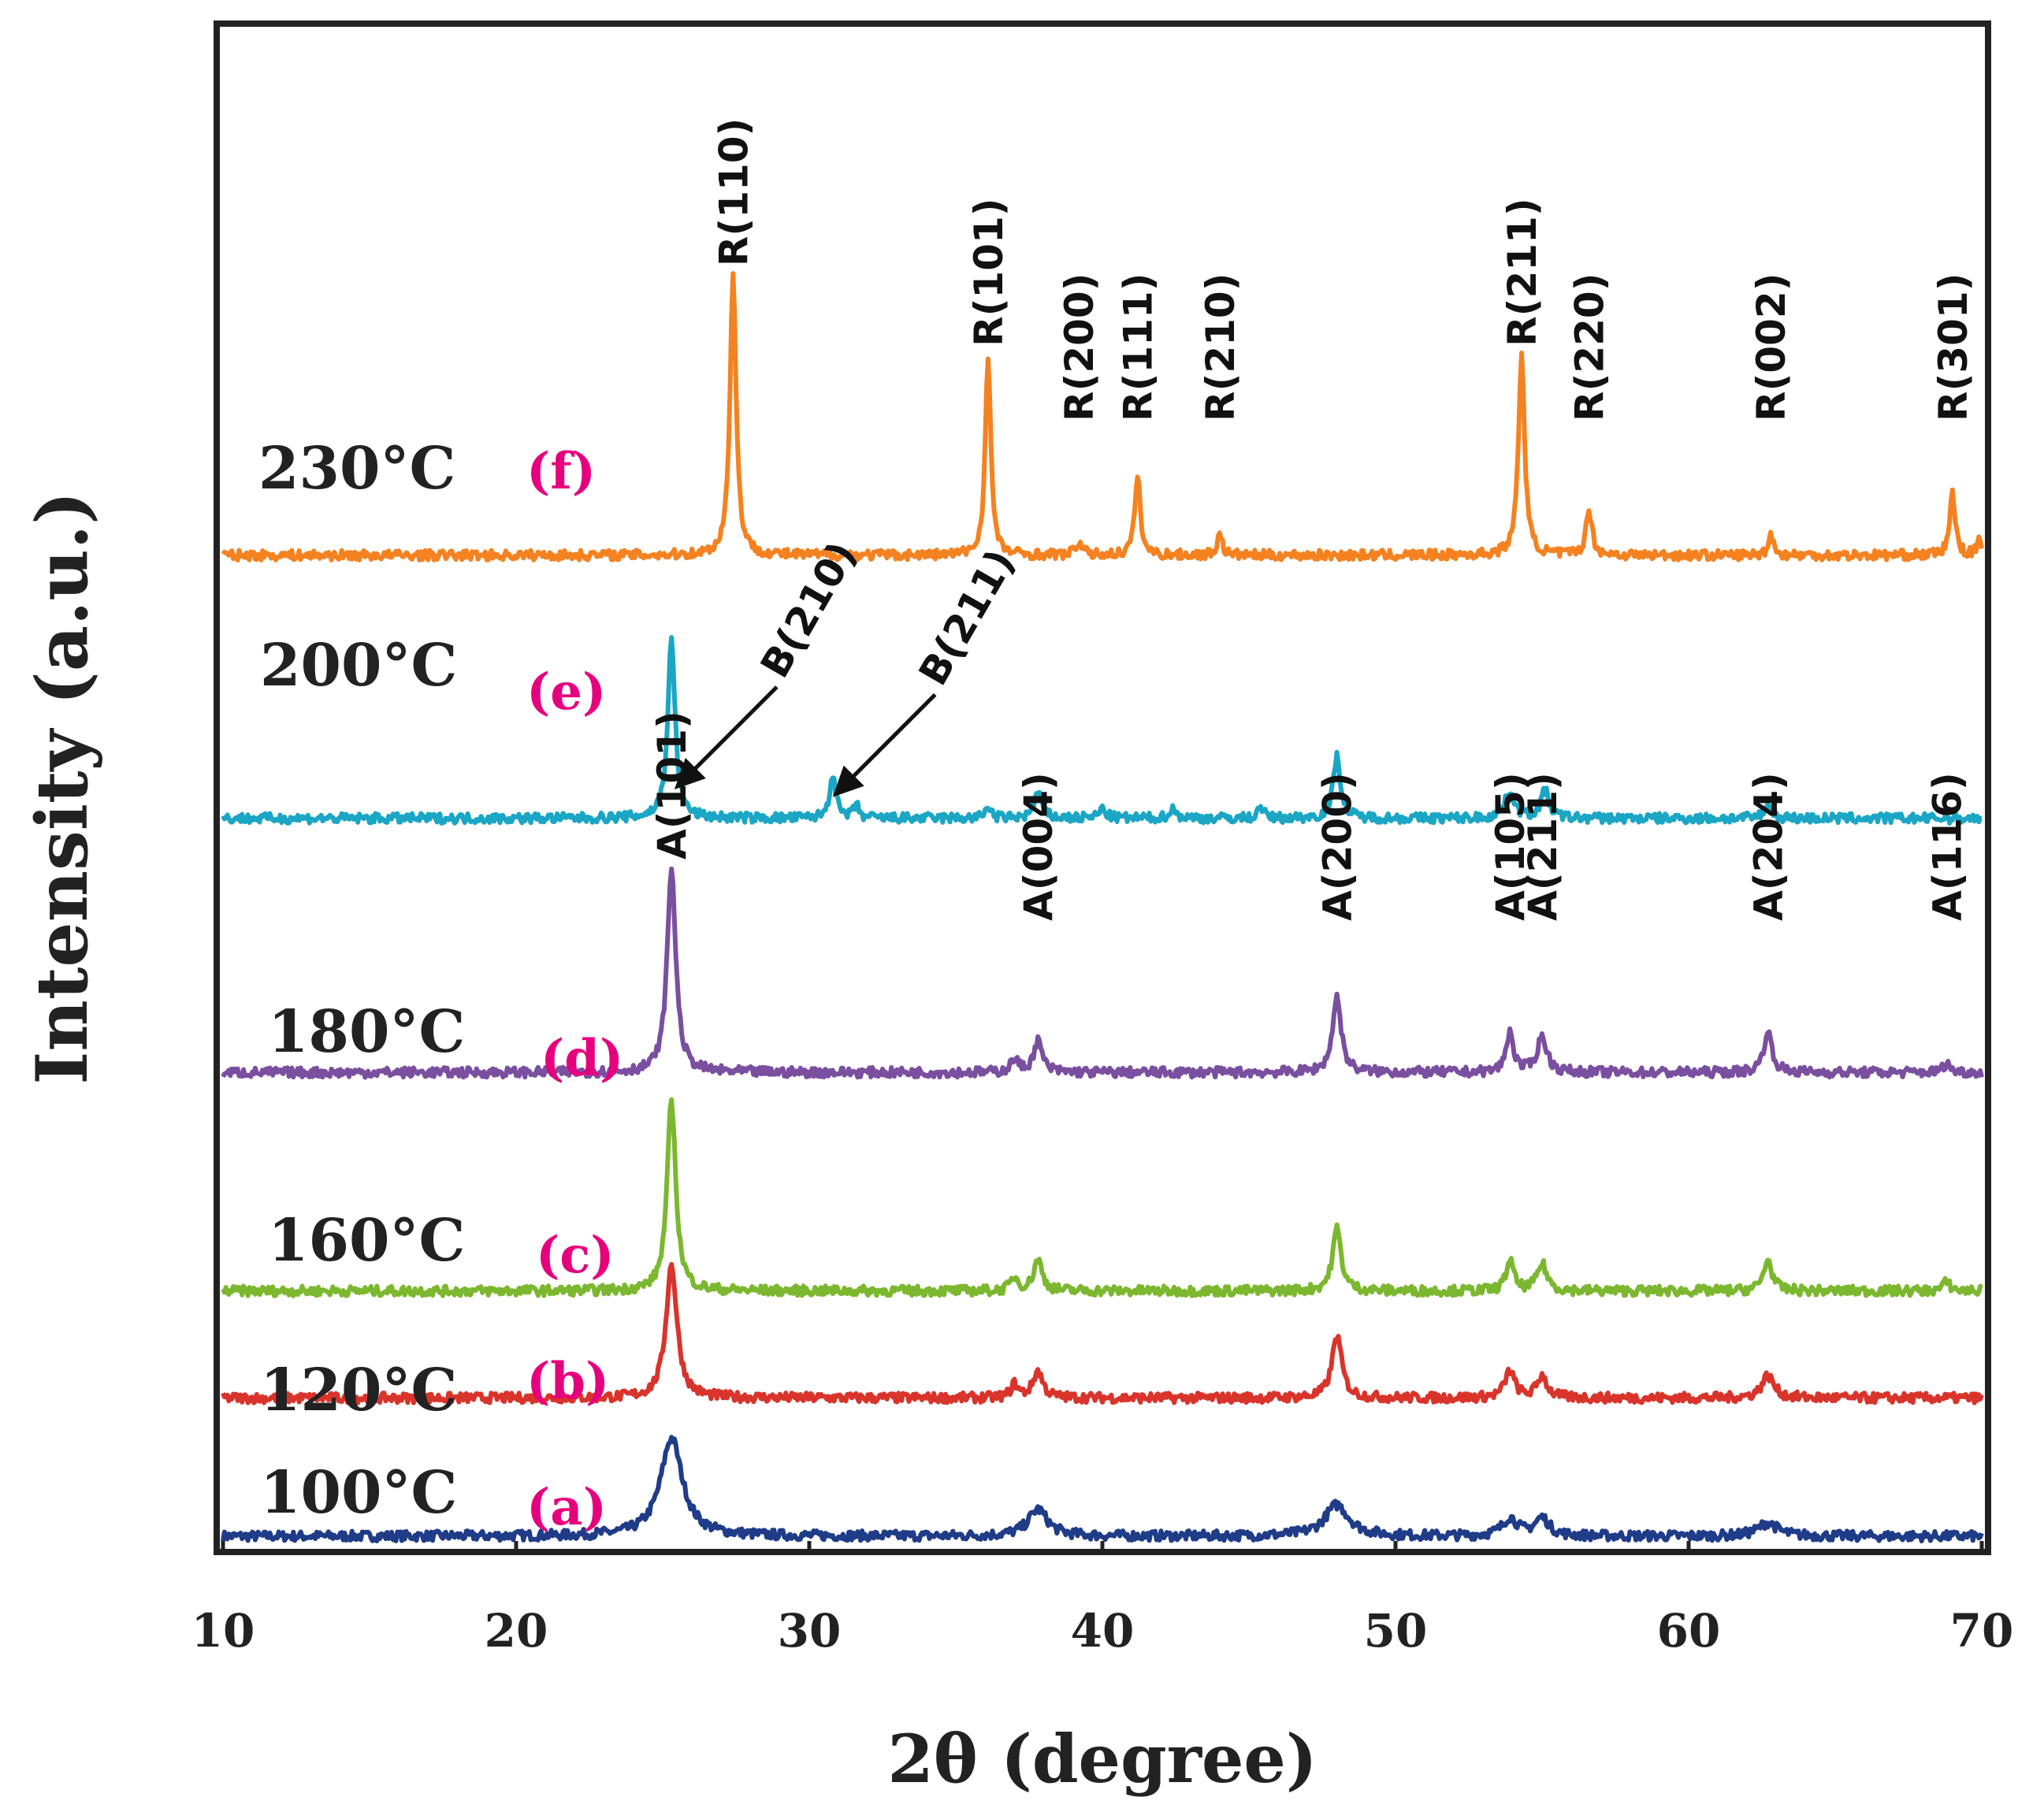 The width and height of the screenshot is (2044, 1812). I want to click on peak-label: R(111), so click(1138, 347).